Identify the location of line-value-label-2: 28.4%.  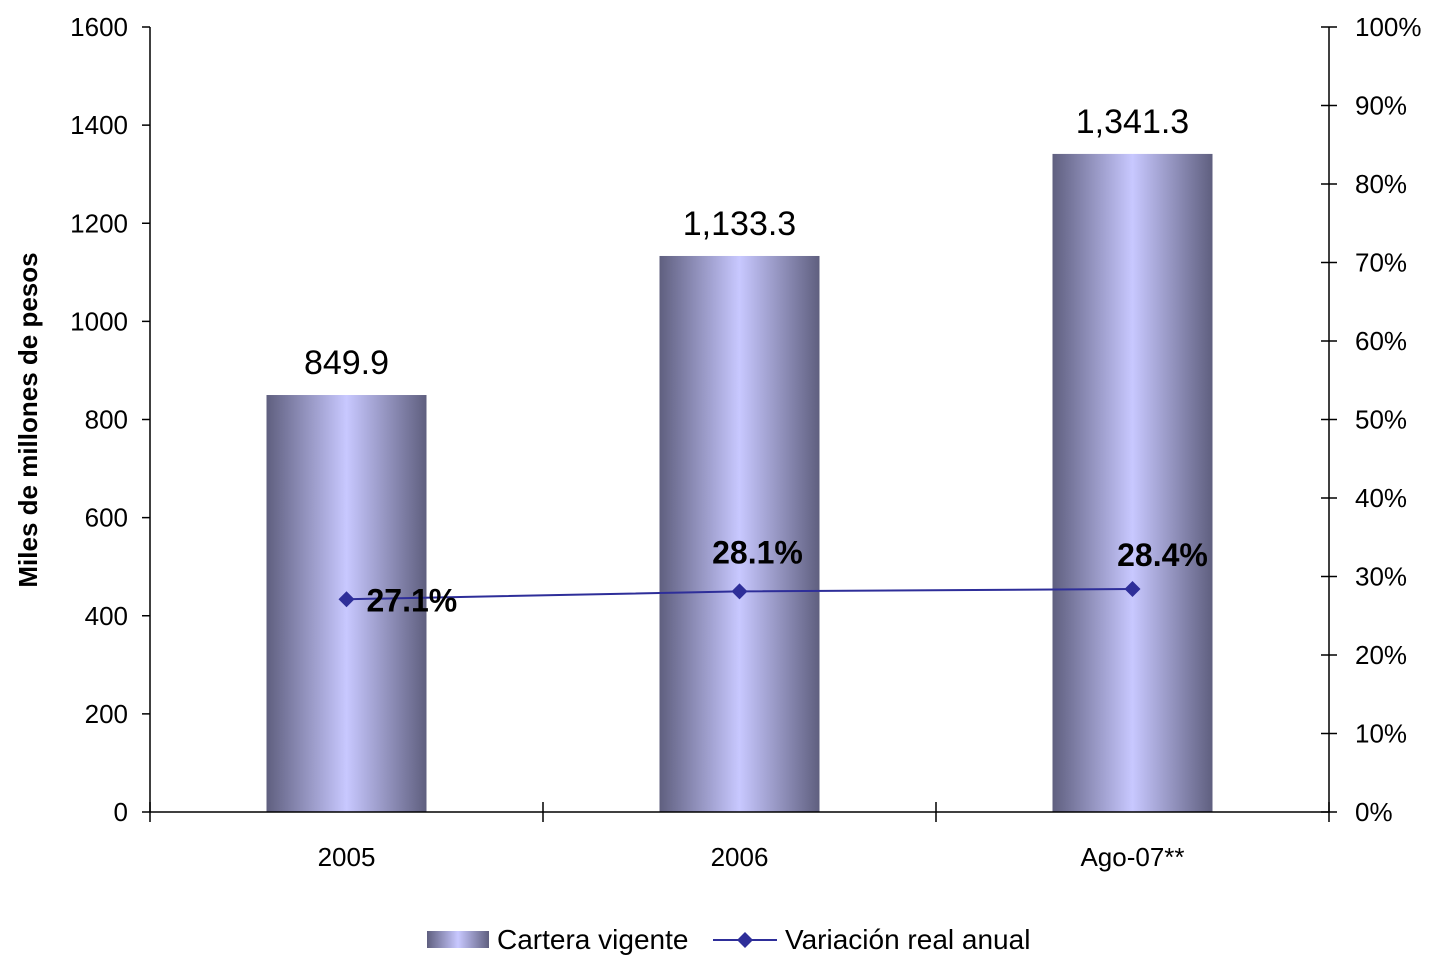
(1162, 555).